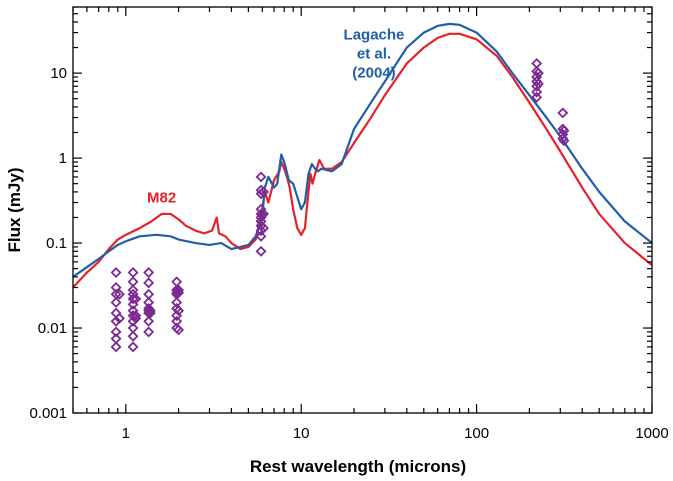  What do you see at coordinates (275, 116) in the screenshot?
I see `annotations: M82 Lagache et al. (2004)` at bounding box center [275, 116].